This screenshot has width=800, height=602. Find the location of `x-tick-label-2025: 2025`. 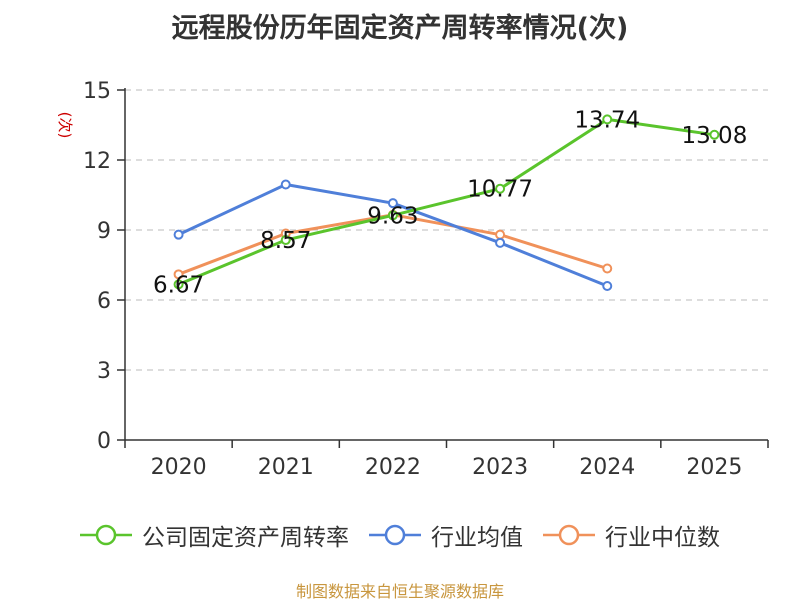

x-tick-label-2025: 2025 is located at coordinates (714, 467).